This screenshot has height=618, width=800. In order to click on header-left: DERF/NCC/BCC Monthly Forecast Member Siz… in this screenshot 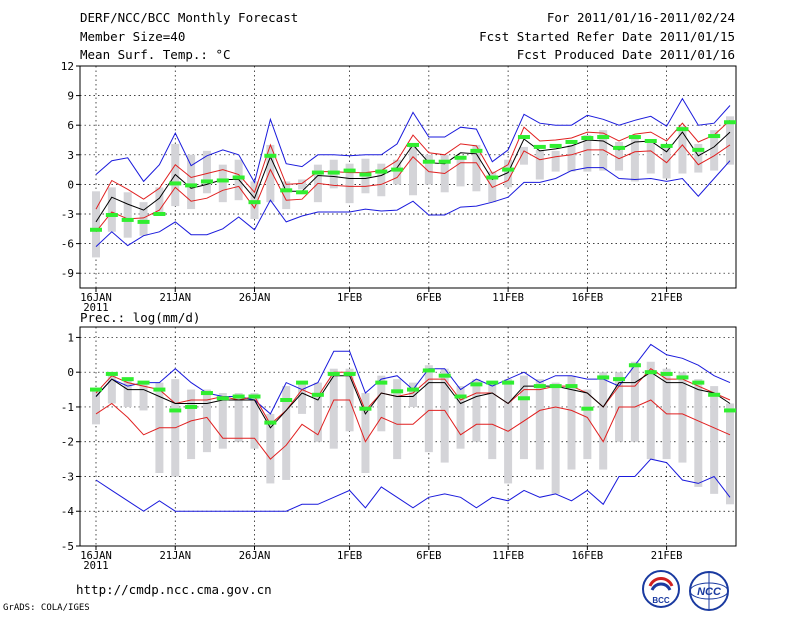, I will do `click(189, 37)`.